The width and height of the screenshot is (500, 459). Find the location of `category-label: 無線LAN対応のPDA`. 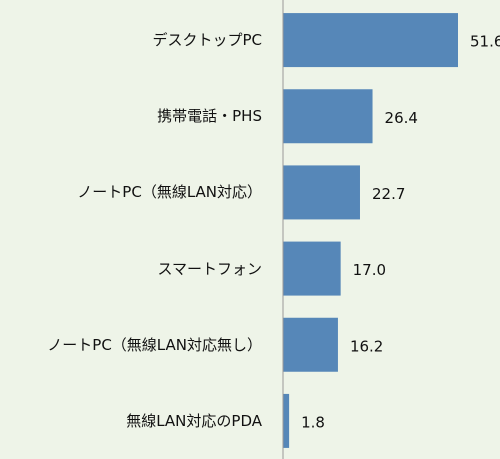

category-label: 無線LAN対応のPDA is located at coordinates (137, 421).